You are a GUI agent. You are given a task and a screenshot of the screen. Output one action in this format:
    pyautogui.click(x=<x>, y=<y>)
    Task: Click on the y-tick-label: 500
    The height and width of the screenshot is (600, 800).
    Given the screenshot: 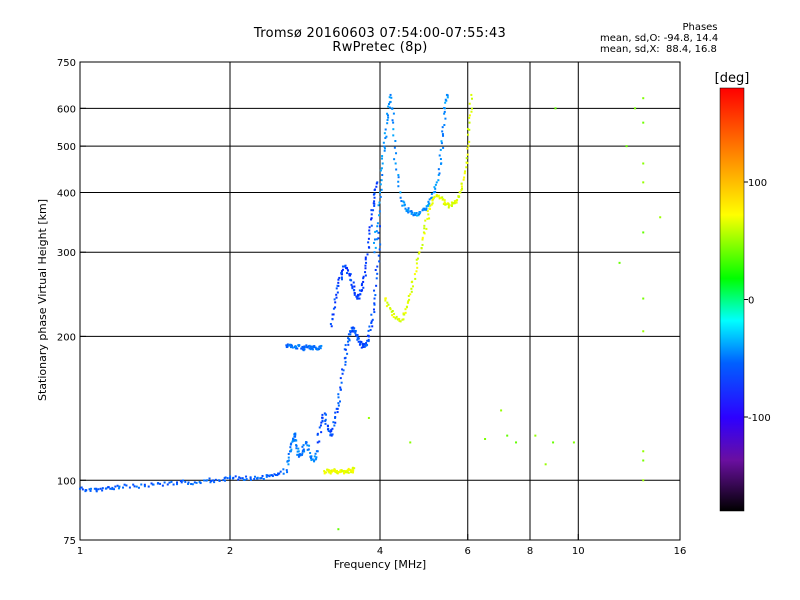 What is the action you would take?
    pyautogui.click(x=66, y=147)
    